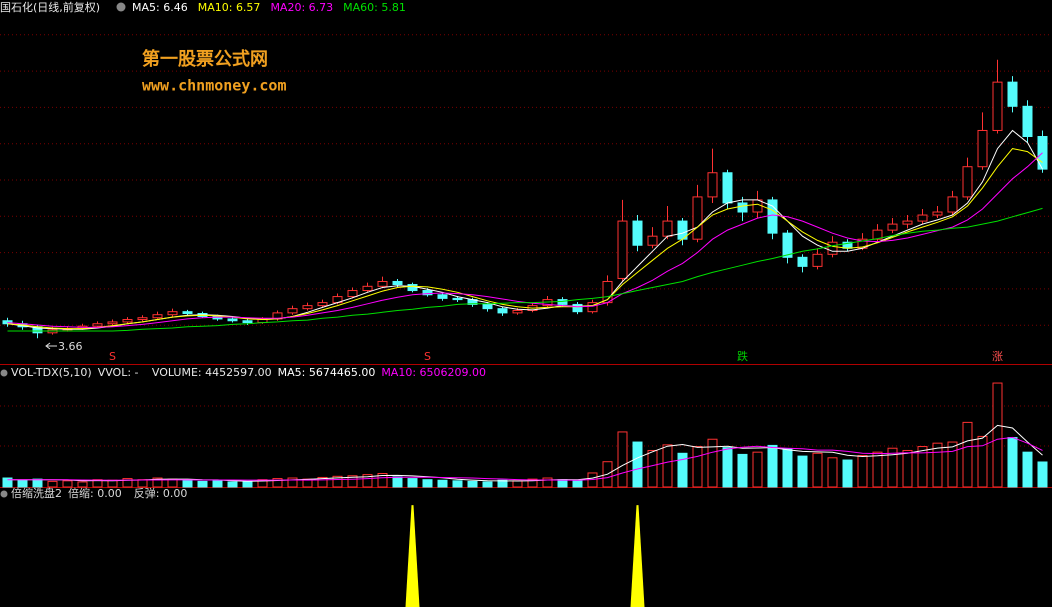 The height and width of the screenshot is (607, 1052). Describe the element at coordinates (997, 356) in the screenshot. I see `signal-label: 涨` at that location.